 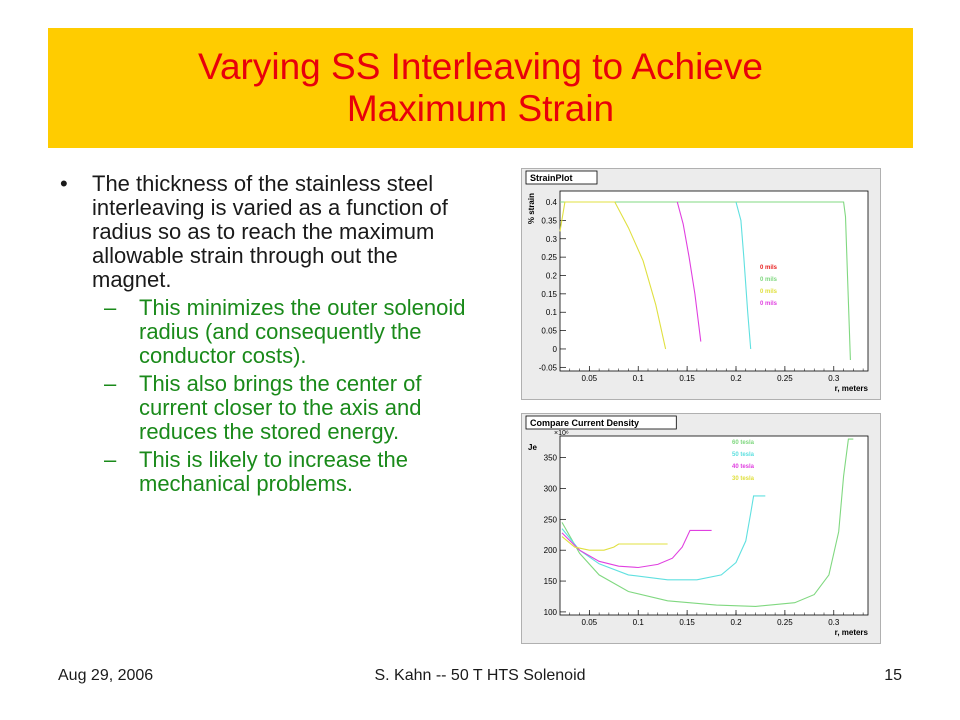 What do you see at coordinates (548, 367) in the screenshot?
I see `y-tick-label: -0.05` at bounding box center [548, 367].